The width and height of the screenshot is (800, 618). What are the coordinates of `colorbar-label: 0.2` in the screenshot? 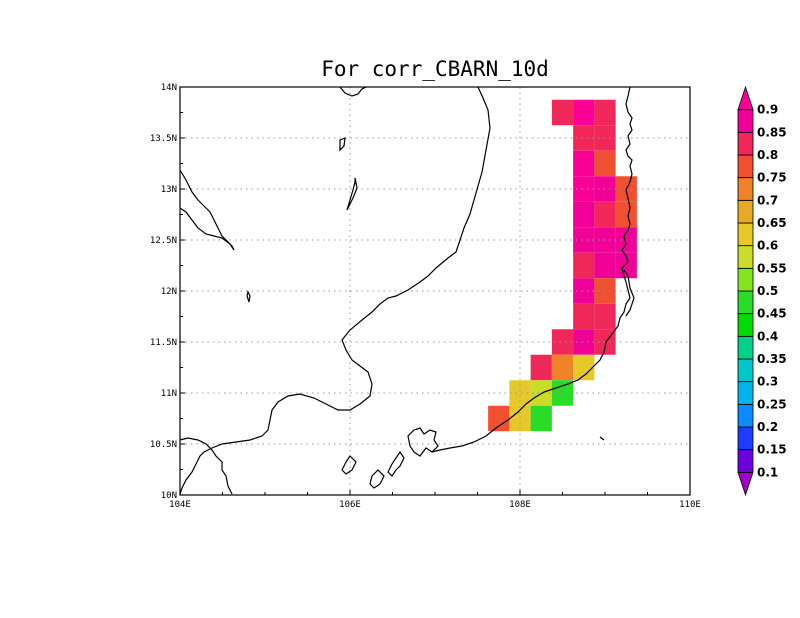 It's located at (767, 427).